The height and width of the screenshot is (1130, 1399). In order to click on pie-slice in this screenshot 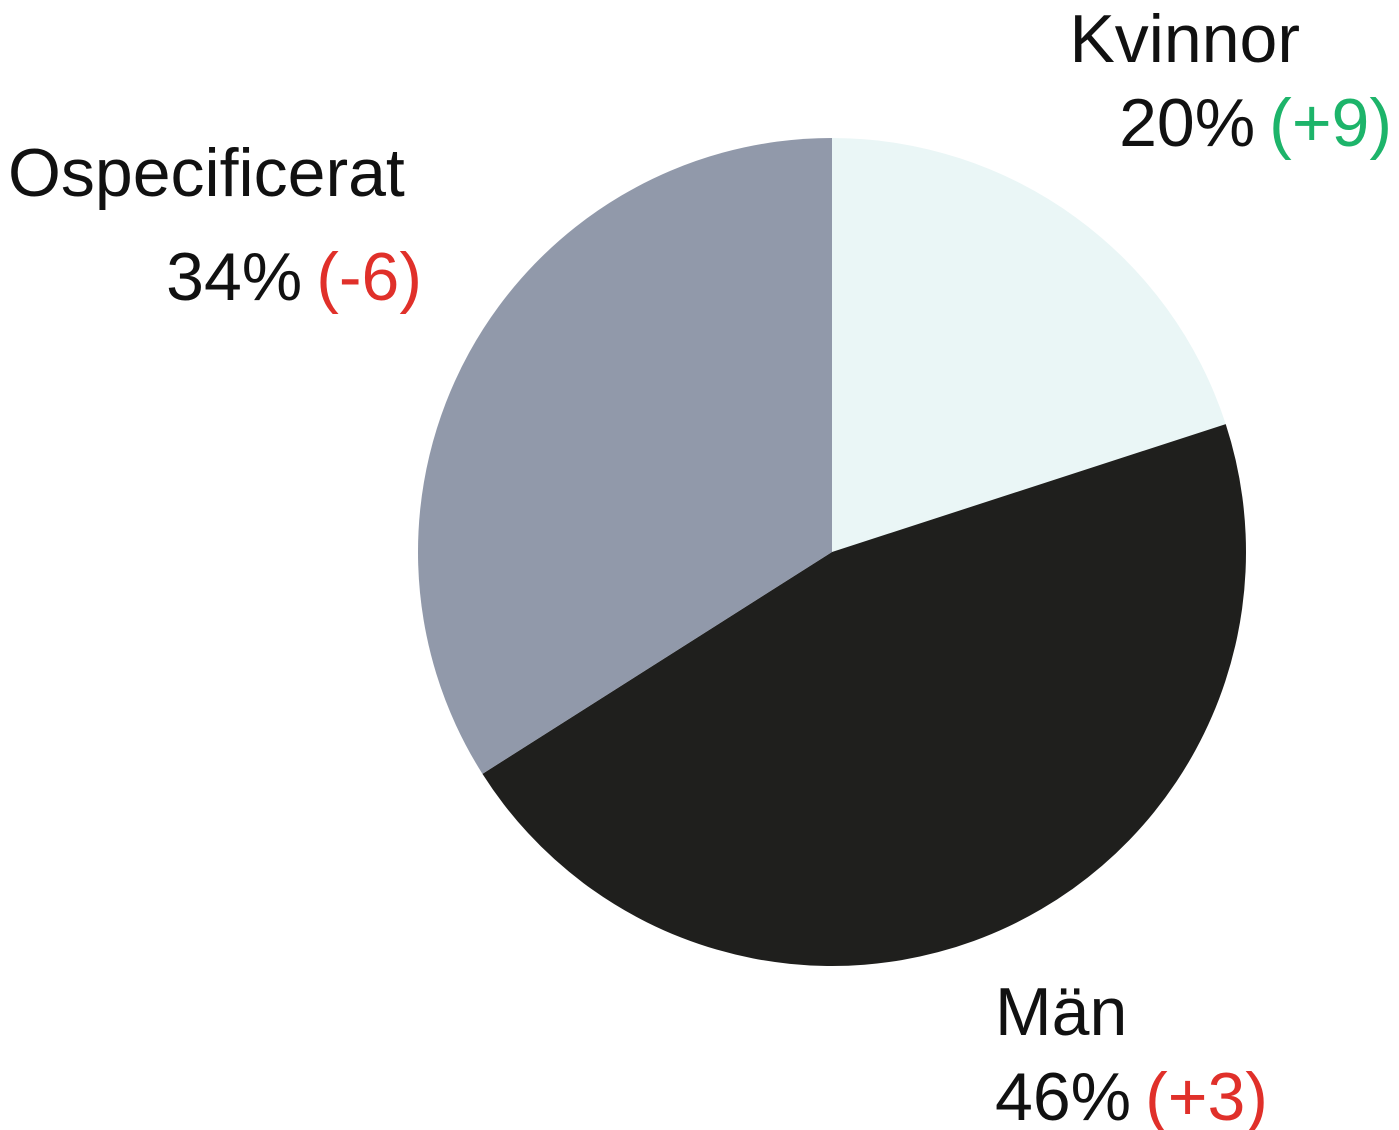, I will do `click(1029, 345)`.